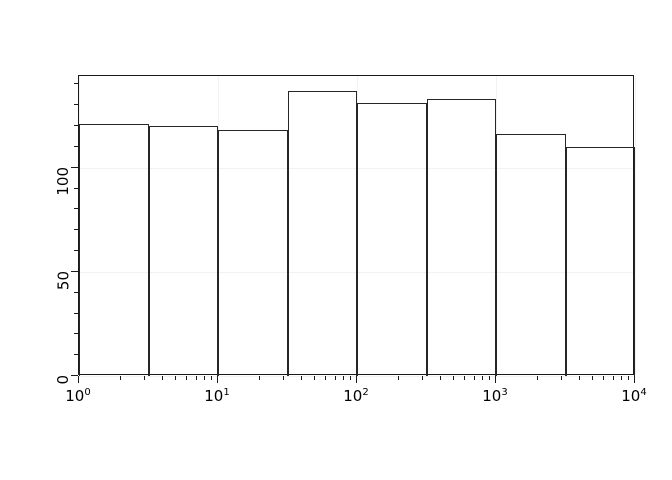  I want to click on x-tick-exponent: 4, so click(643, 392).